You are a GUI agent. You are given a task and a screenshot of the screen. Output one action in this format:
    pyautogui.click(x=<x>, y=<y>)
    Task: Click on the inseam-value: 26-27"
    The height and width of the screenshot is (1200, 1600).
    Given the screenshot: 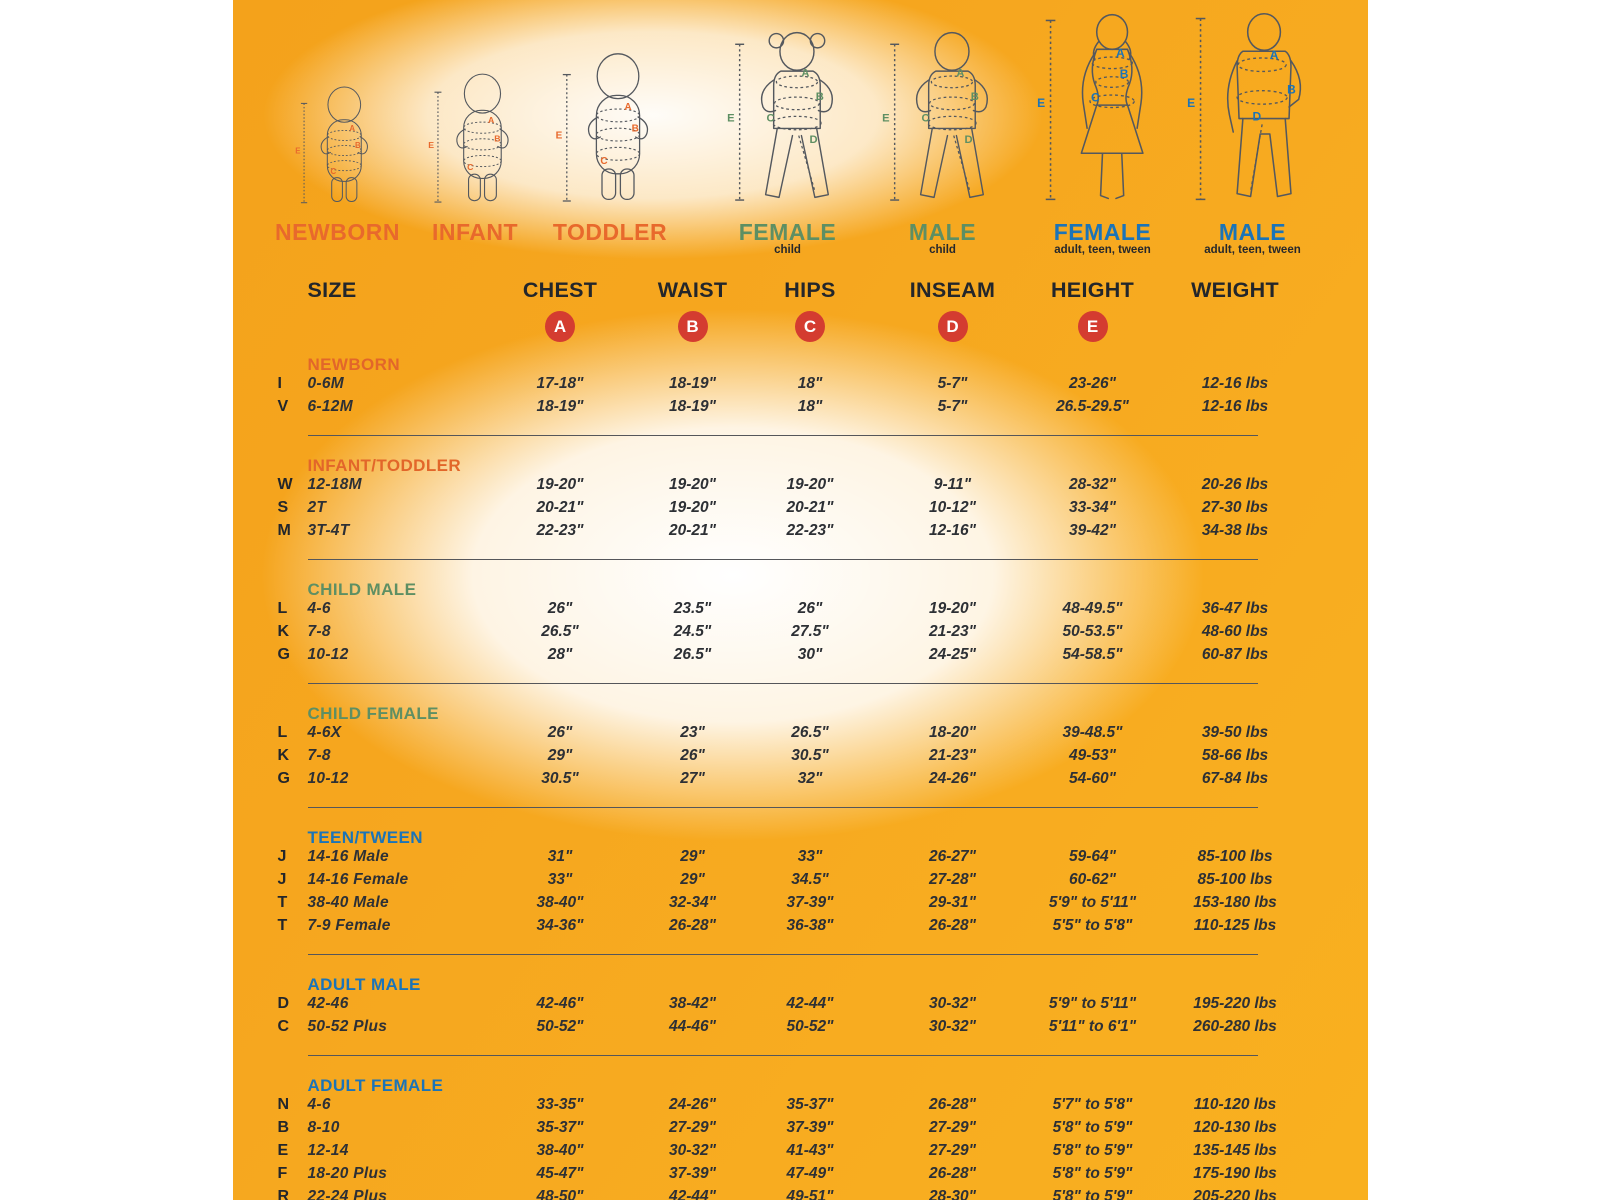 What is the action you would take?
    pyautogui.click(x=952, y=856)
    